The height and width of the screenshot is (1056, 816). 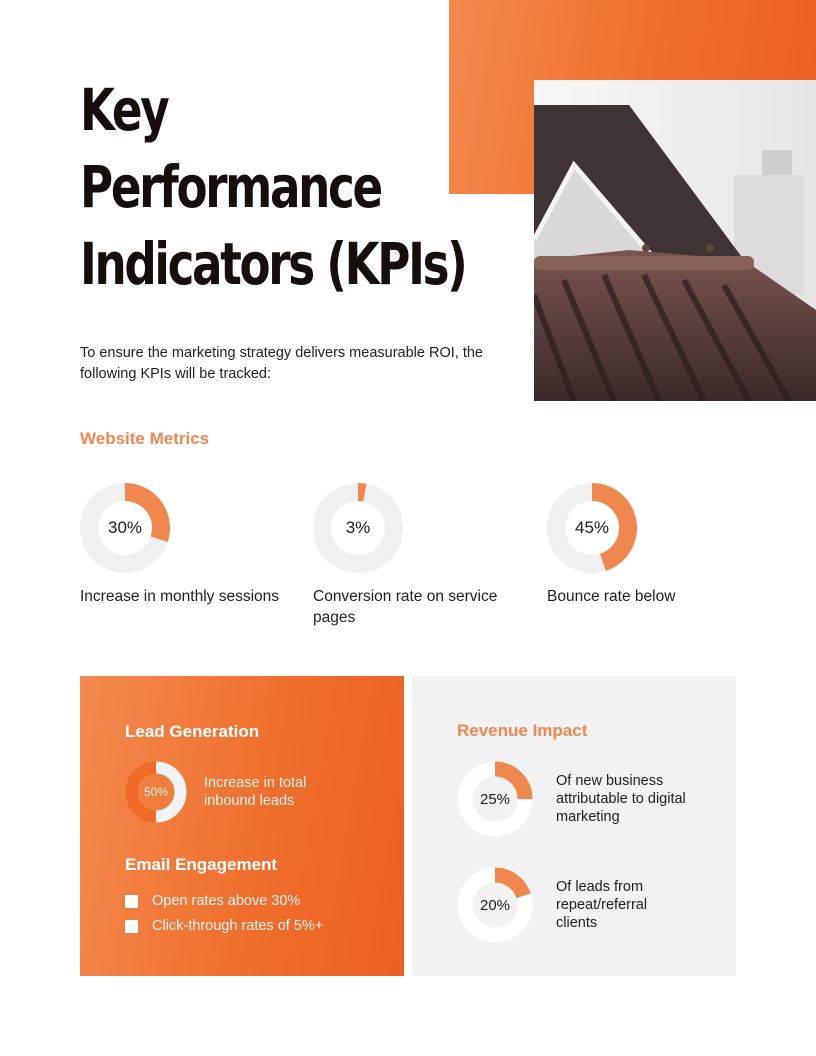 What do you see at coordinates (675, 240) in the screenshot?
I see `roof-photo` at bounding box center [675, 240].